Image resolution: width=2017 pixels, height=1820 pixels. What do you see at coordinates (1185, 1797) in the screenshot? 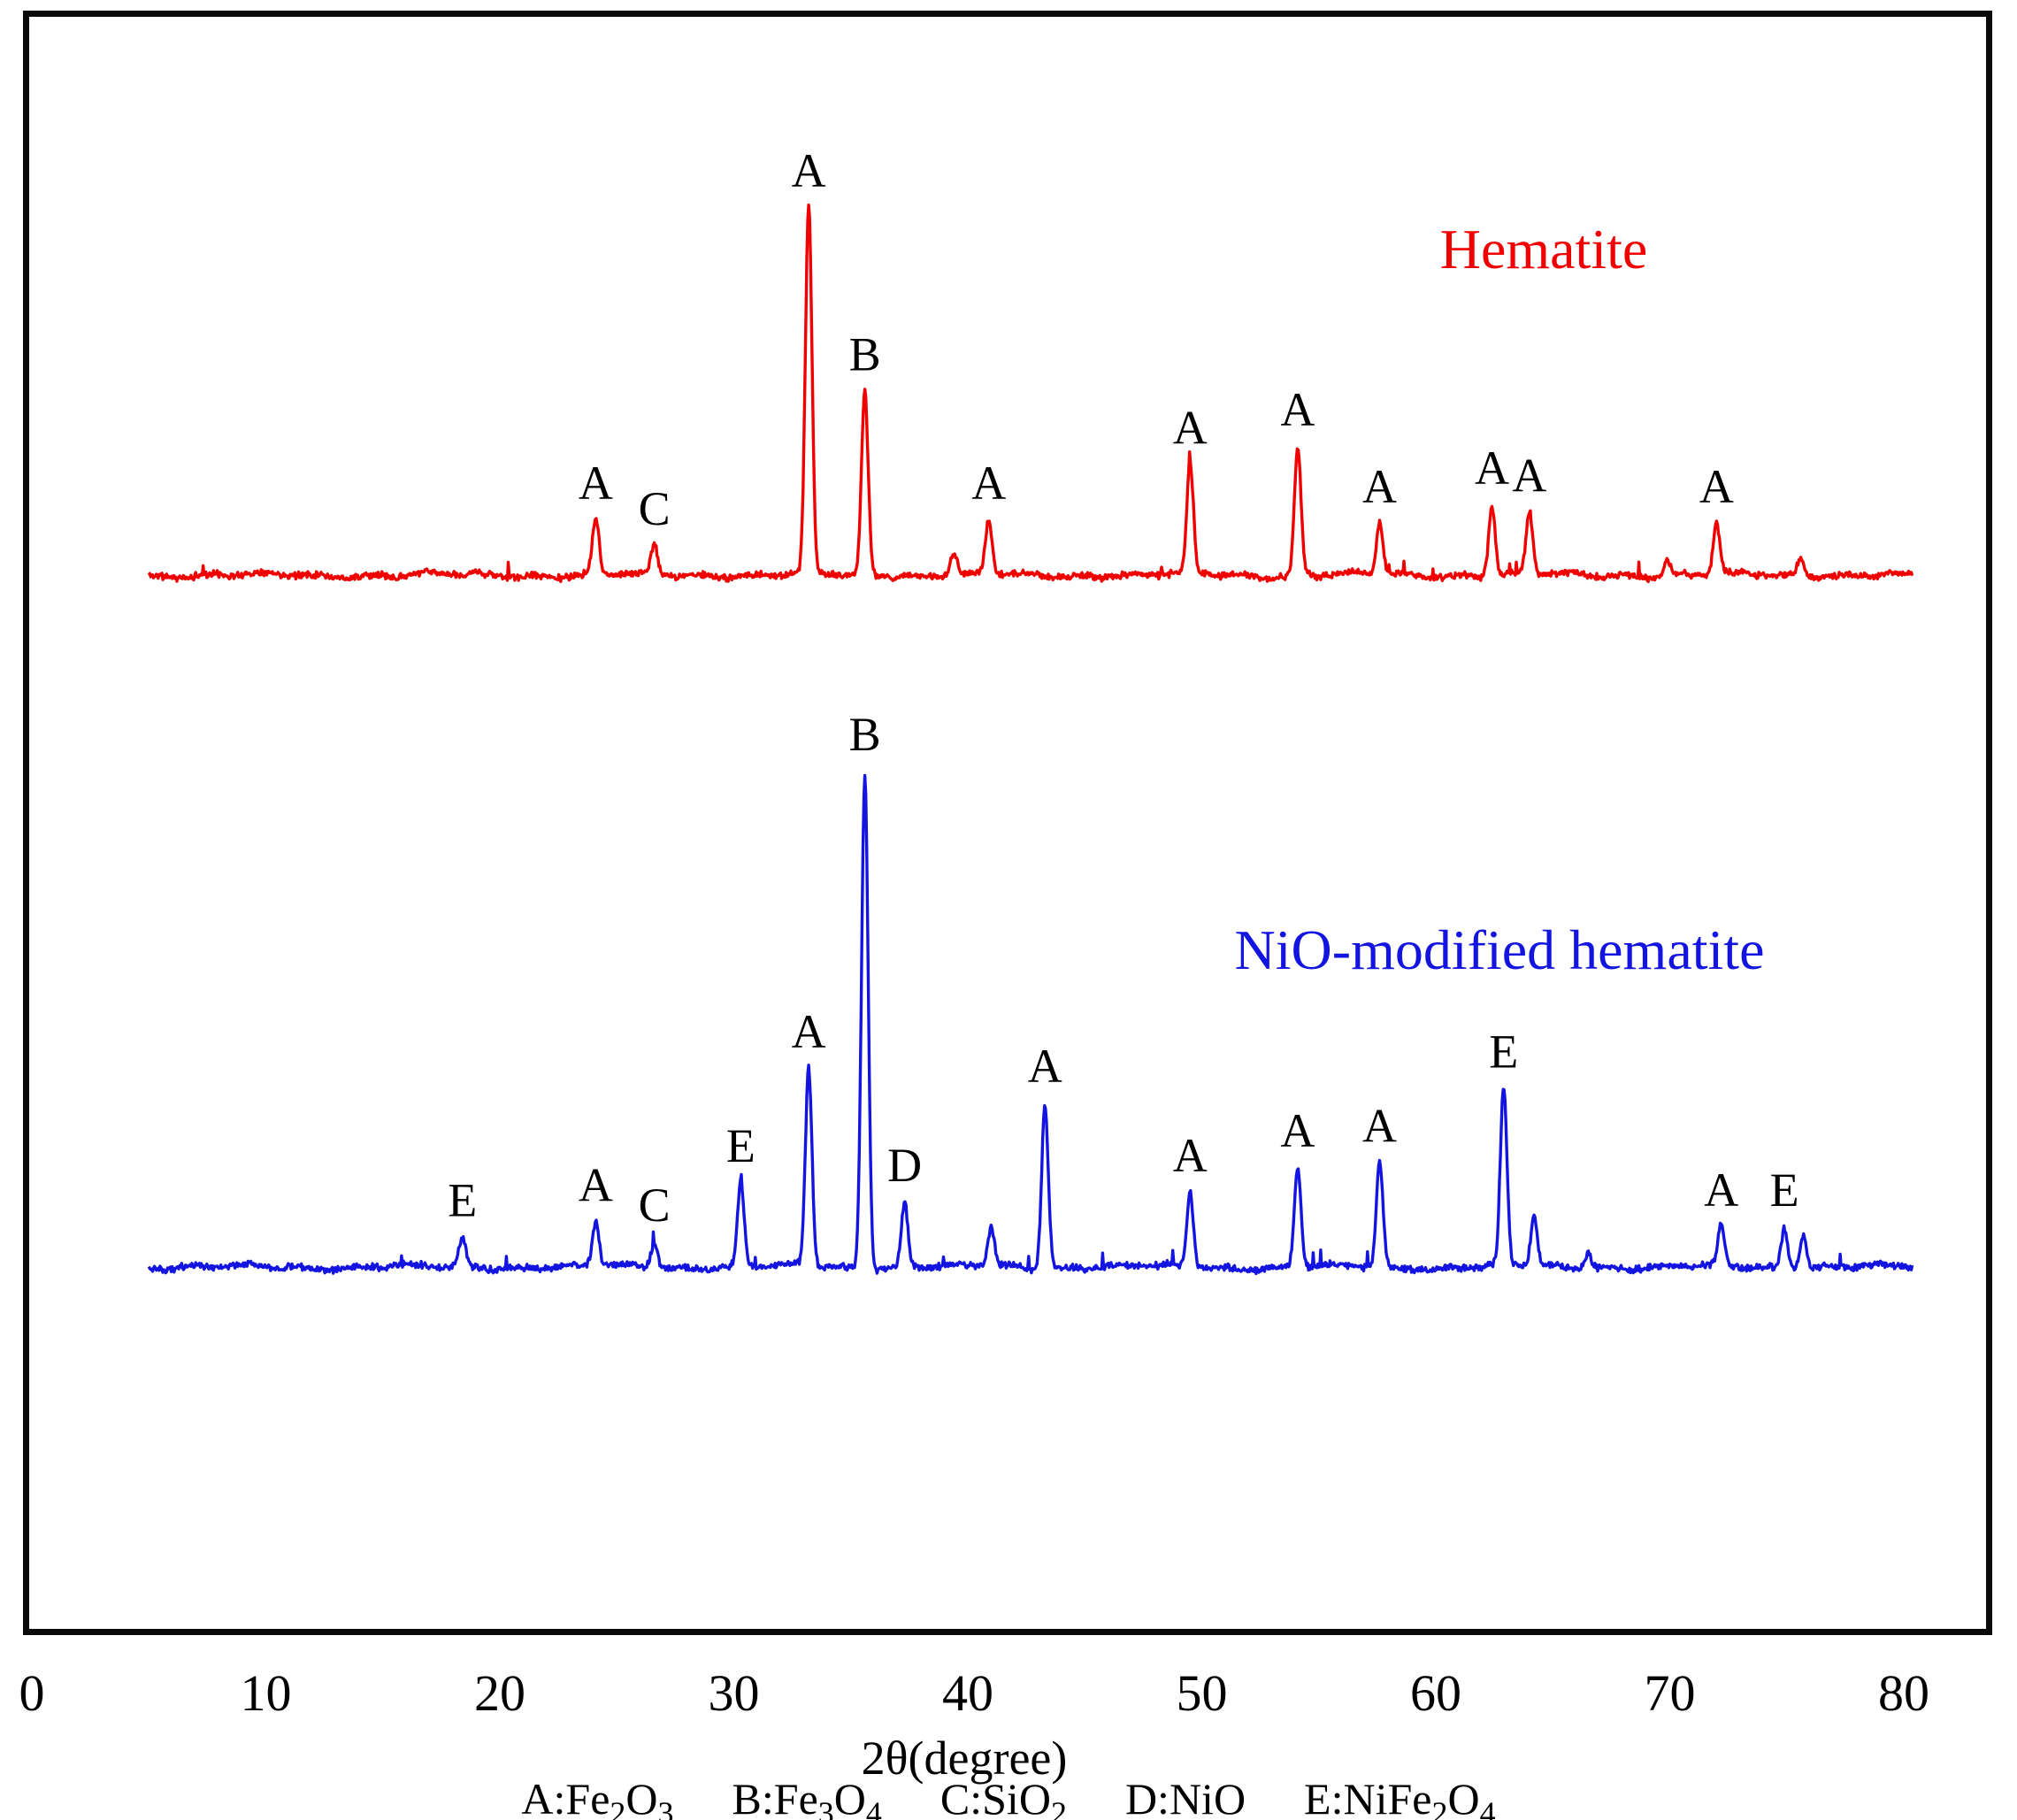
I see `legend-item-D: D:NiO` at bounding box center [1185, 1797].